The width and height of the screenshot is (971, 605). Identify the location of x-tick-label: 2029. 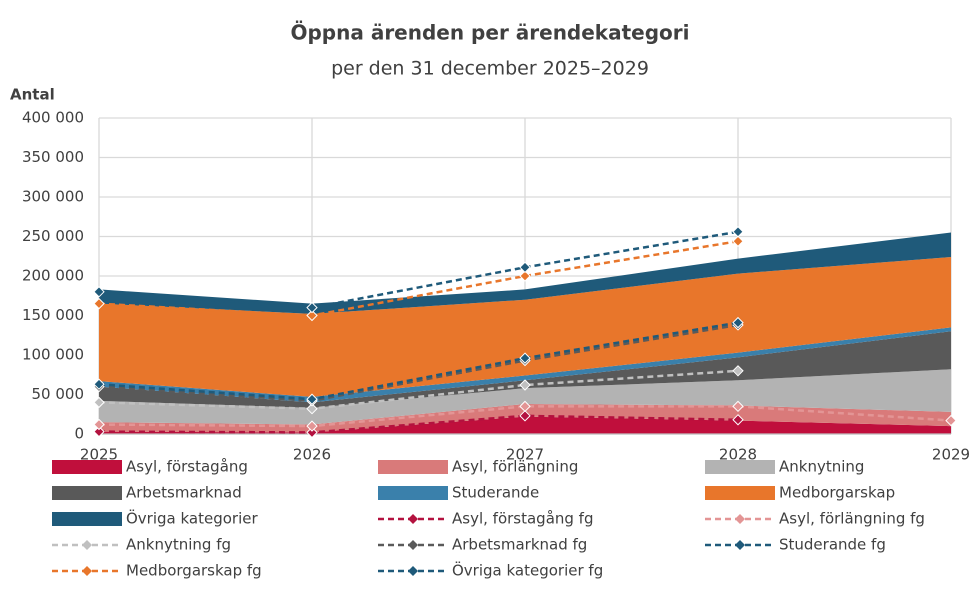
(951, 455).